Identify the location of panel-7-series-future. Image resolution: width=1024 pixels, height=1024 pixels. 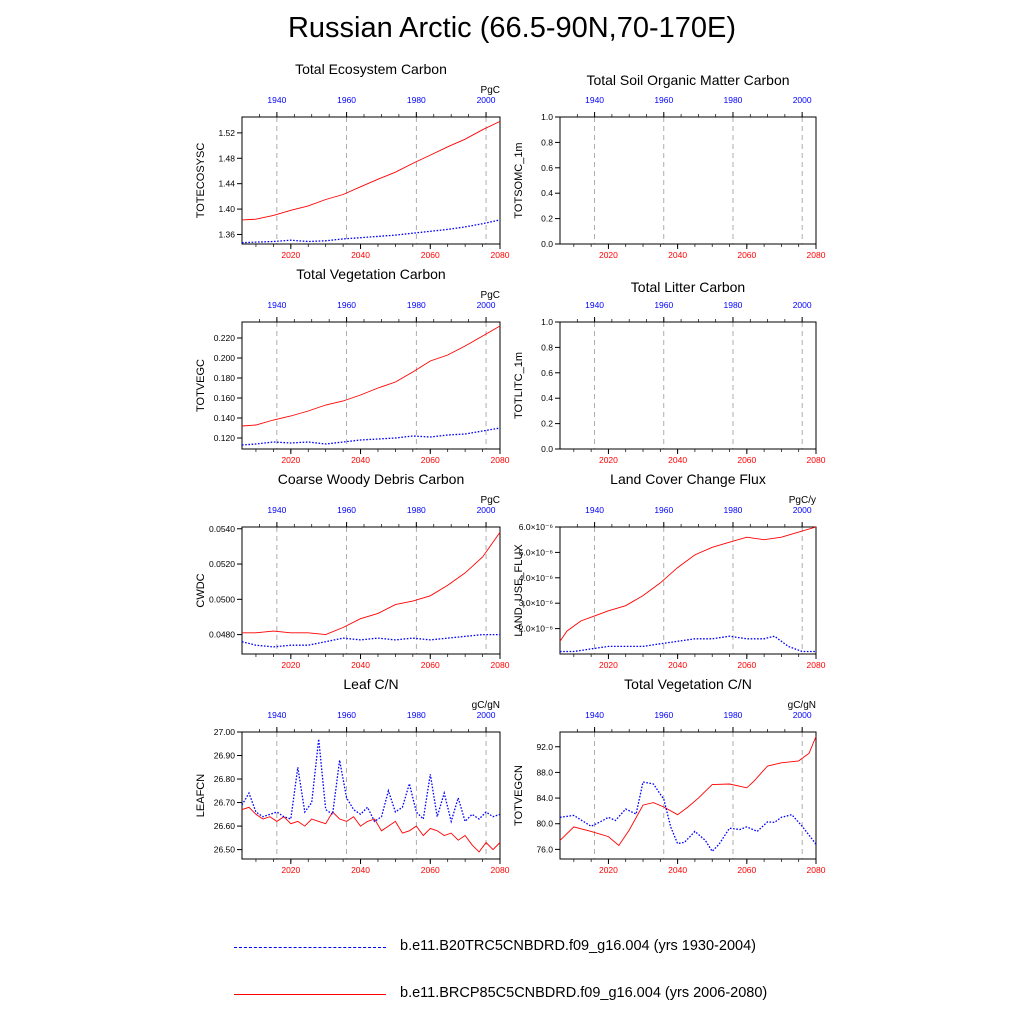
(371, 829).